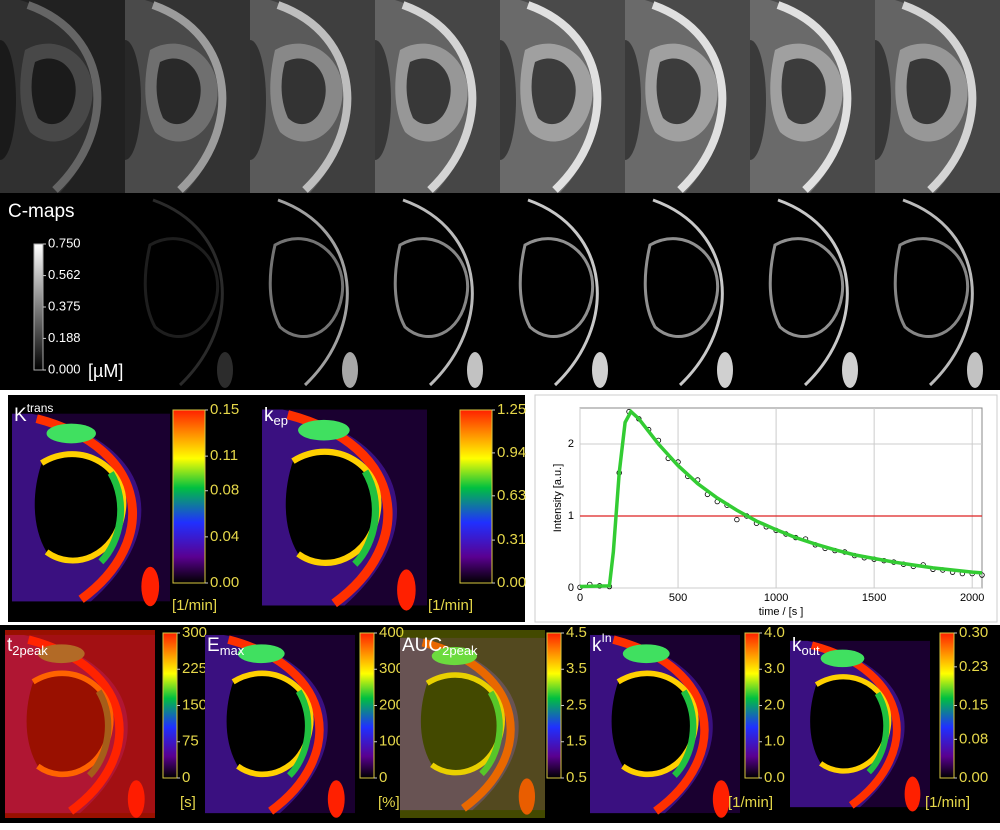 The width and height of the screenshot is (1000, 830). I want to click on c-maps-label: C-maps, so click(41, 211).